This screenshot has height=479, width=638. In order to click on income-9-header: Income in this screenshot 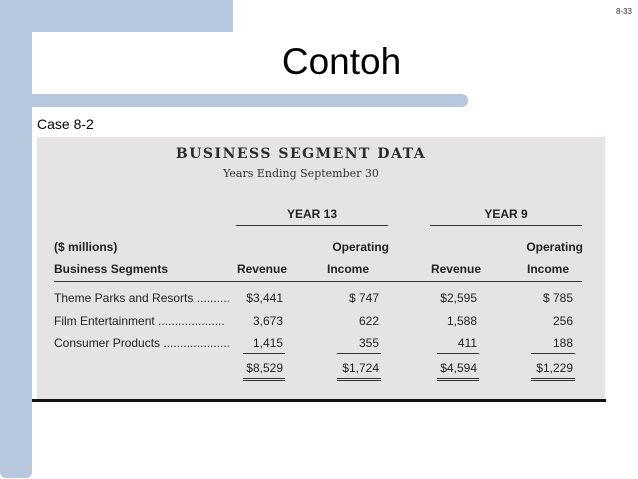, I will do `click(547, 269)`.